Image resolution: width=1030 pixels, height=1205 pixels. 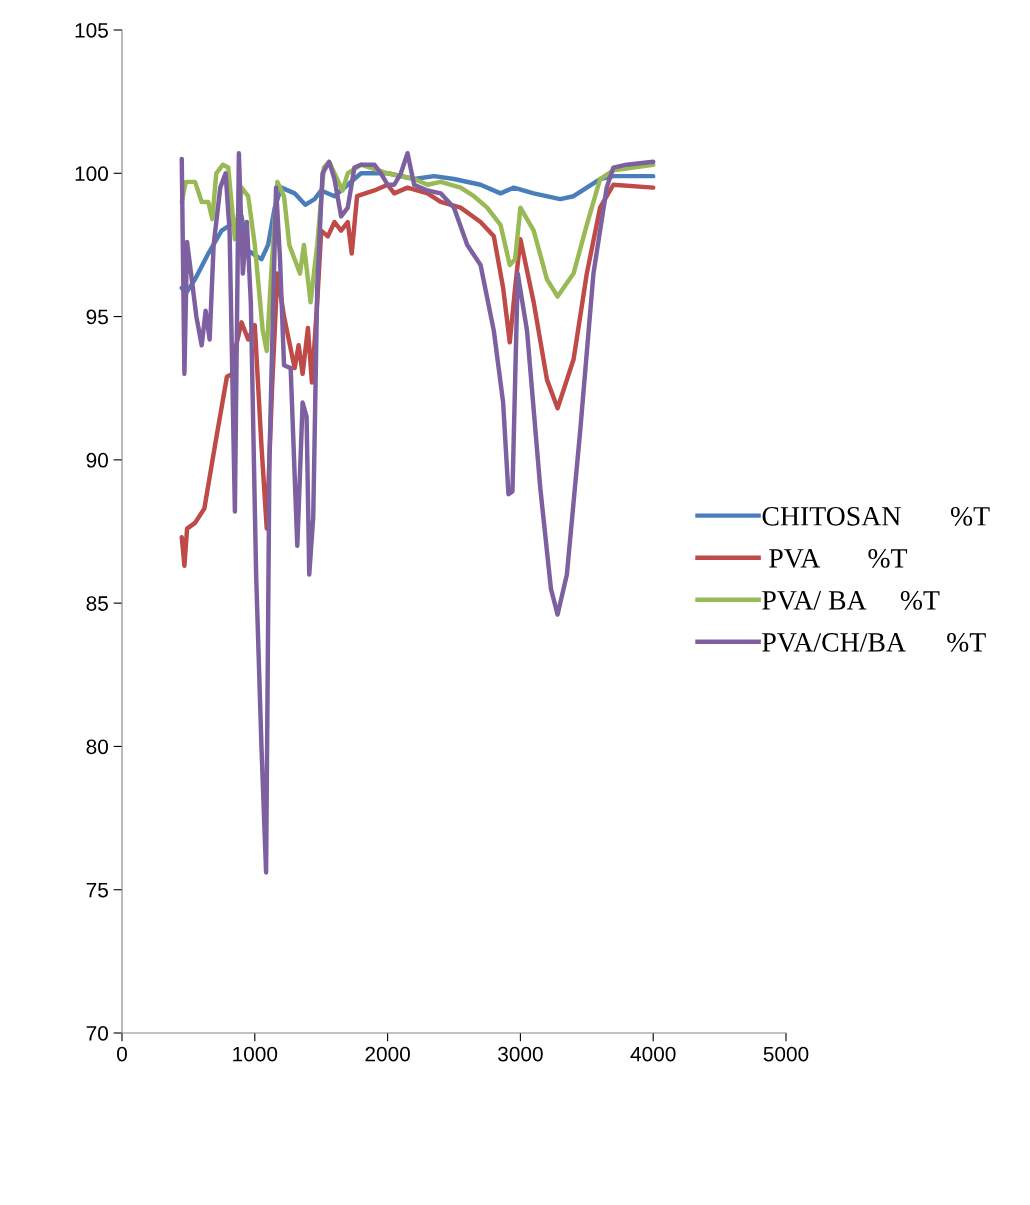 What do you see at coordinates (91, 174) in the screenshot?
I see `y-tick-label: 100` at bounding box center [91, 174].